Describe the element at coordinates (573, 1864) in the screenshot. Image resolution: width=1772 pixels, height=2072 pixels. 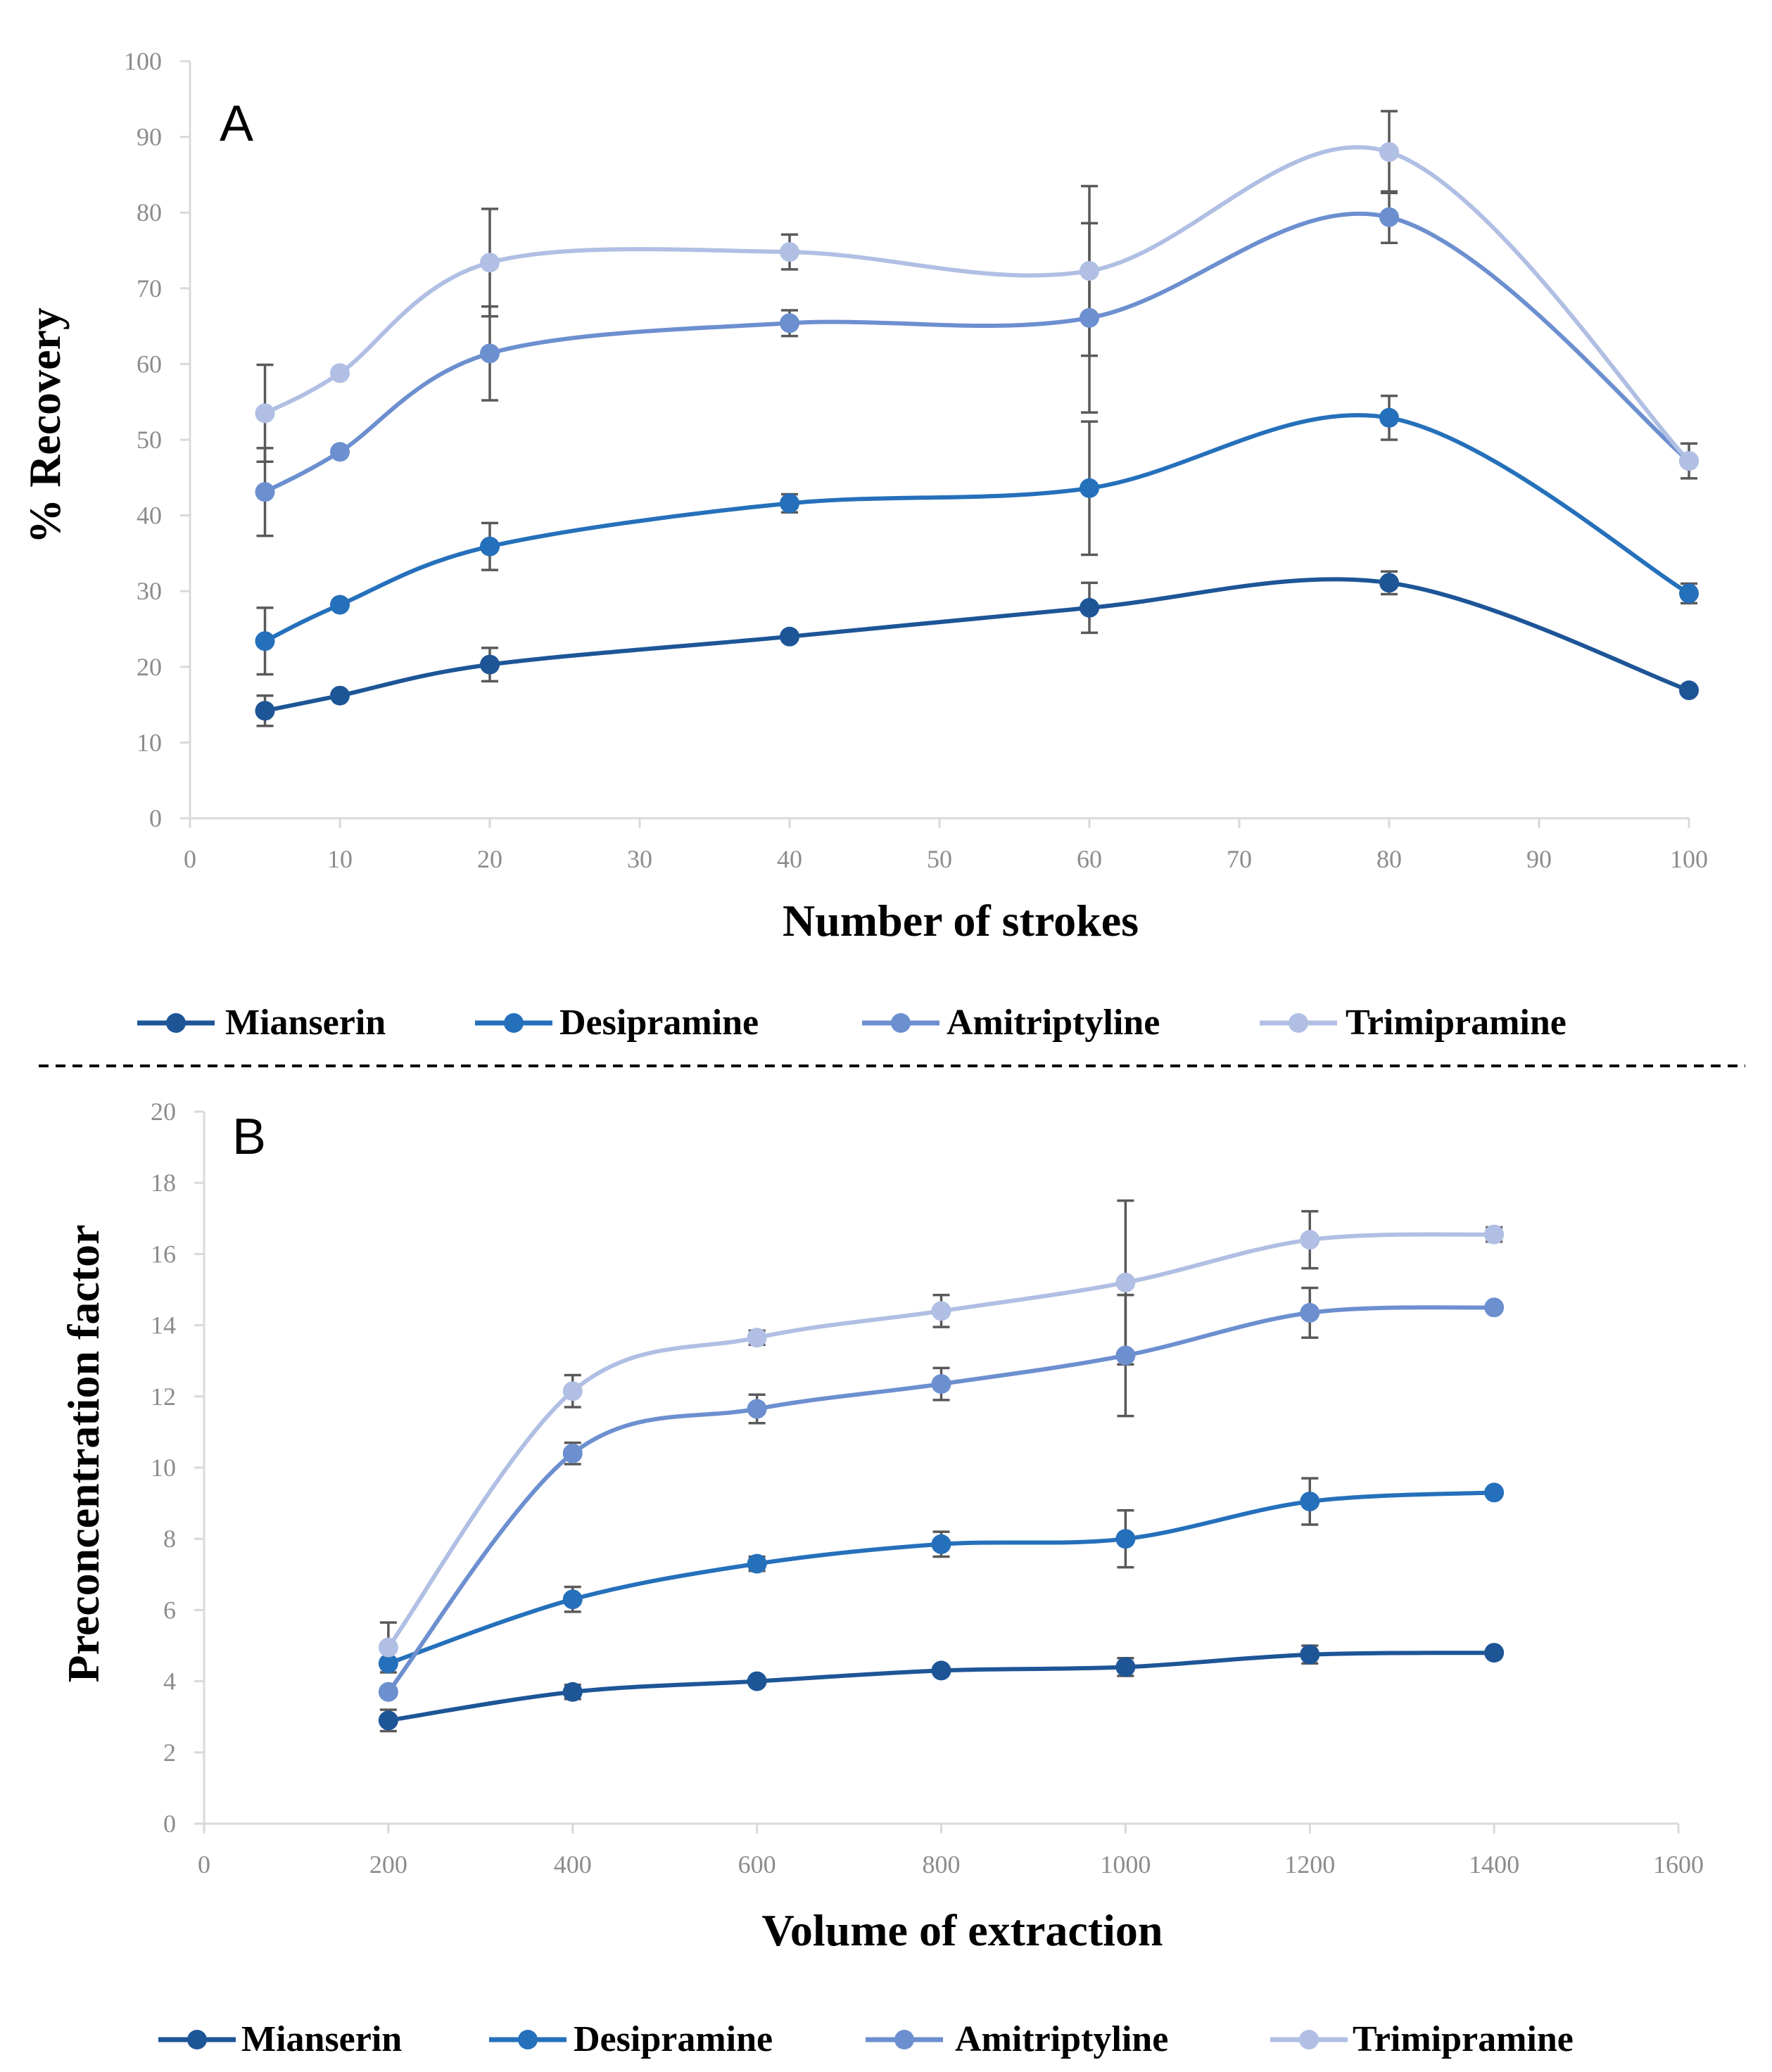
I see `x-tick-label: 400` at that location.